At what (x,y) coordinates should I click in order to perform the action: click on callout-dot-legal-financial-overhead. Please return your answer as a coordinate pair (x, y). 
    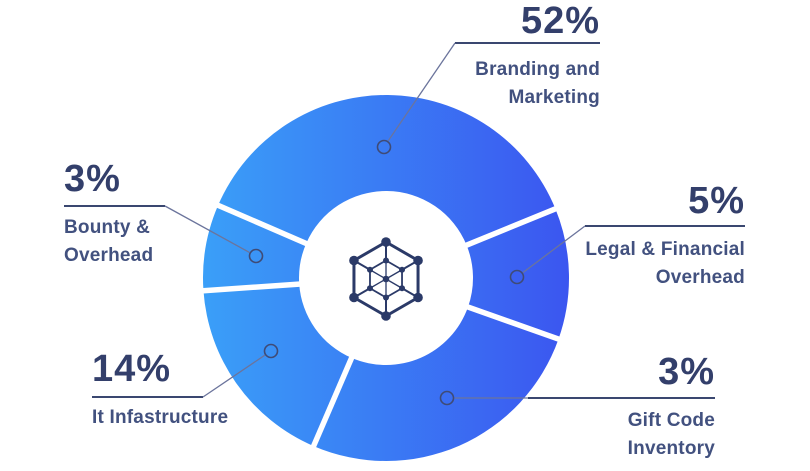
    Looking at the image, I should click on (517, 277).